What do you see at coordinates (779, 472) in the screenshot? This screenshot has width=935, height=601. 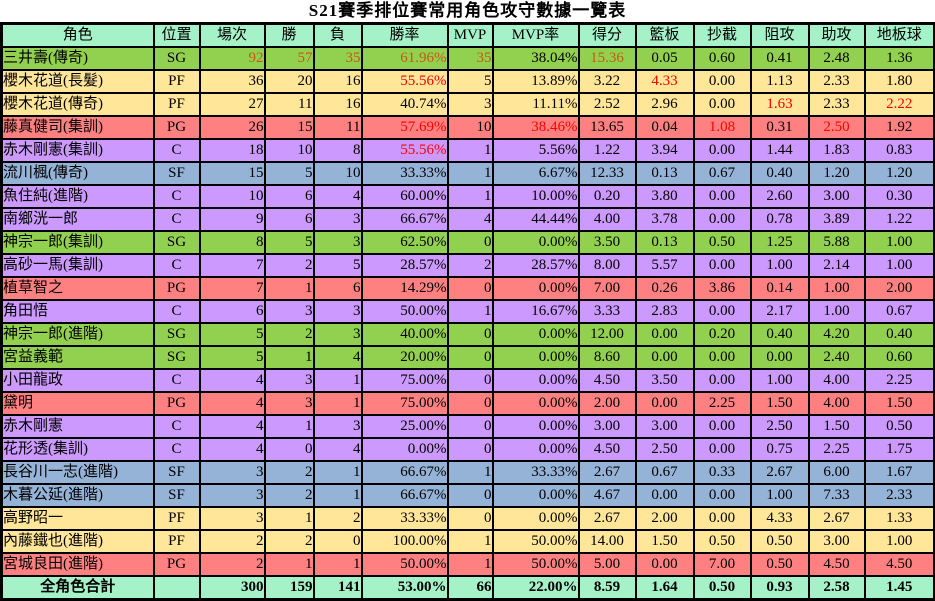 I see `cell-blocks: 2.67` at bounding box center [779, 472].